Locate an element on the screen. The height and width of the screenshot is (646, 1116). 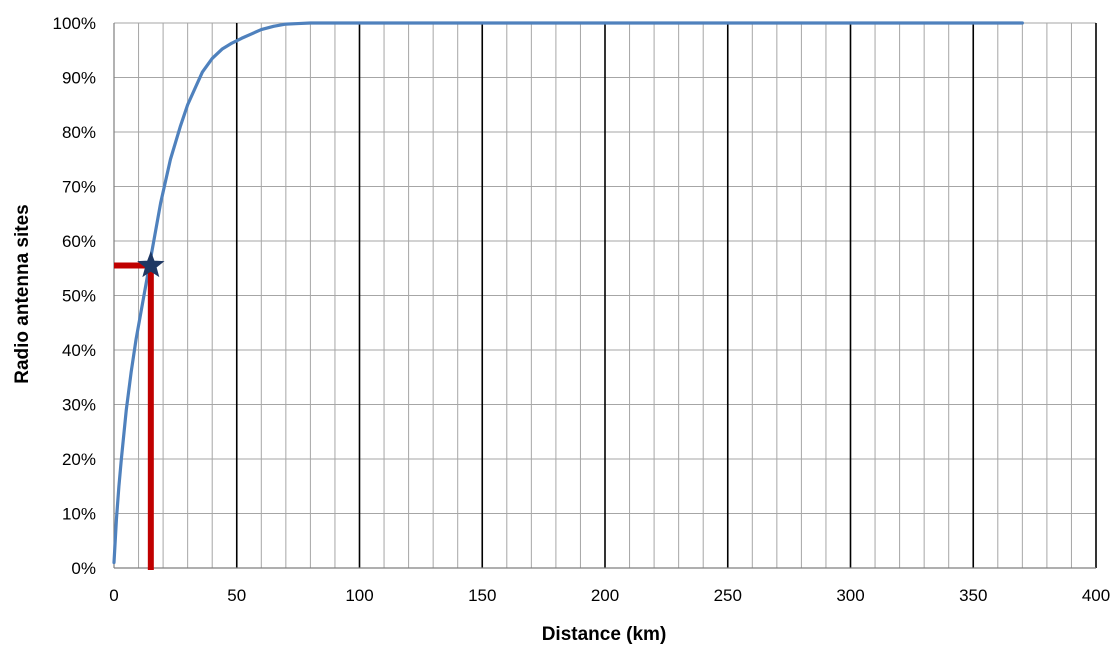
x-tick-label: 400 is located at coordinates (1096, 595).